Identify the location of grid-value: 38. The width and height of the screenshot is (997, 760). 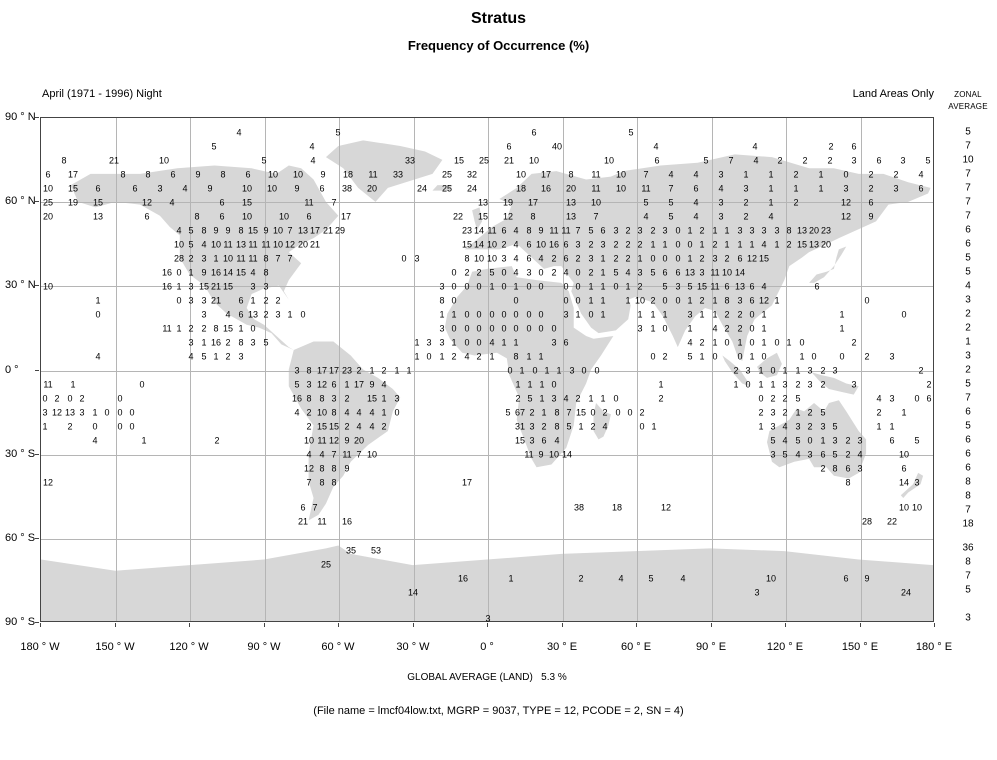
(579, 507).